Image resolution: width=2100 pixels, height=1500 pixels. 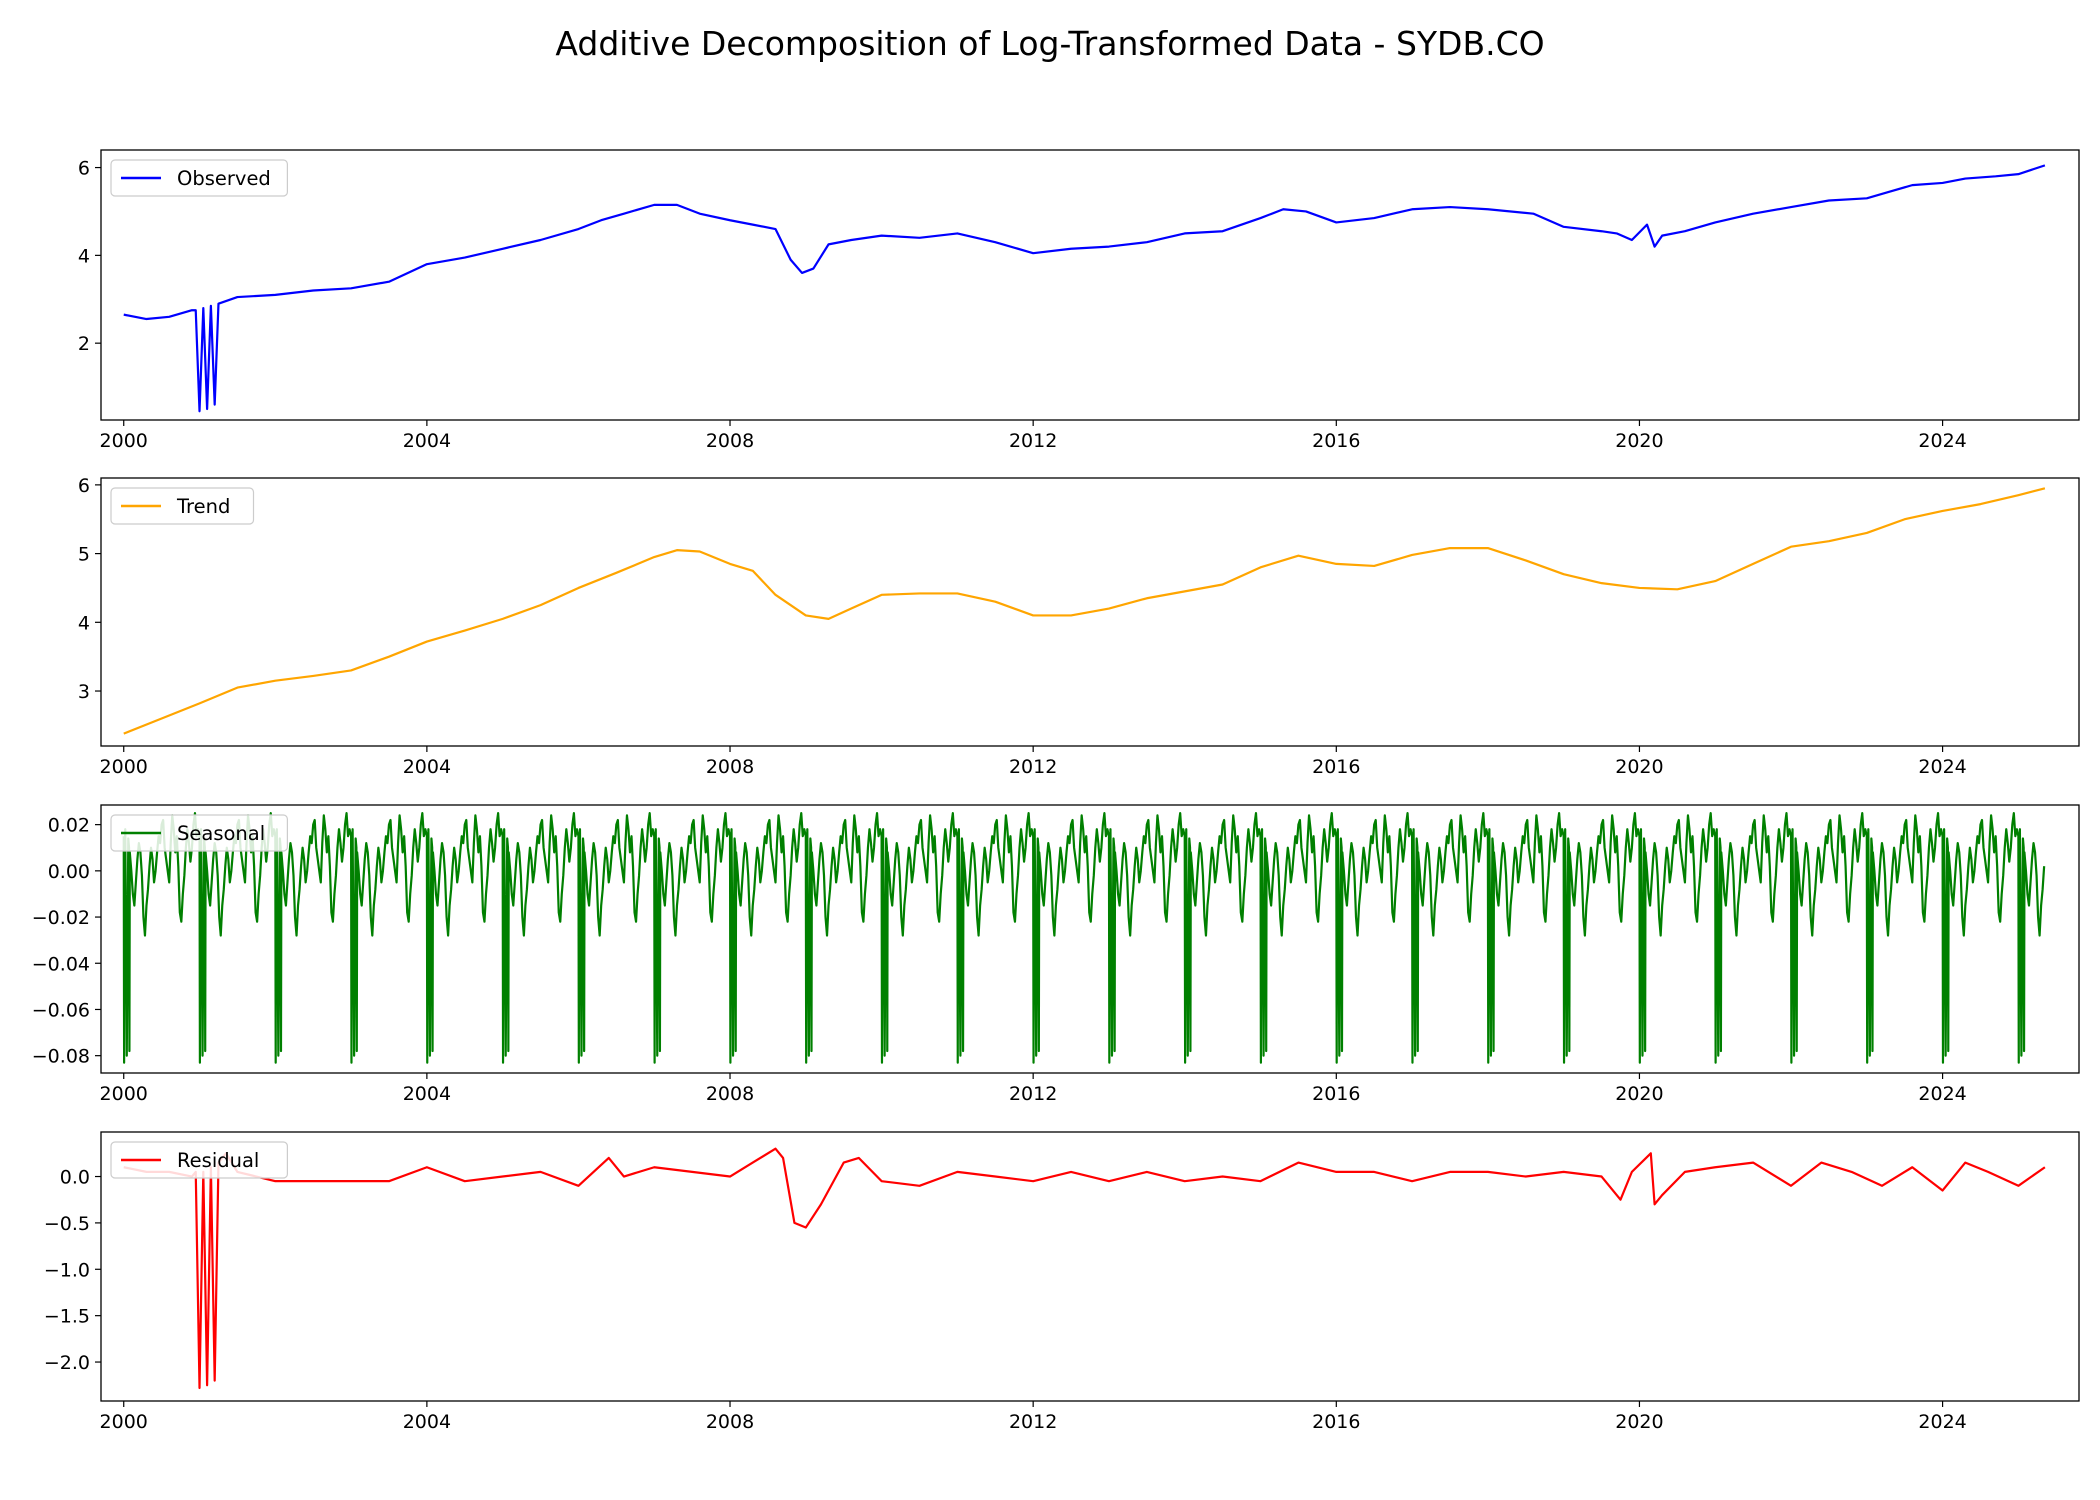 I want to click on residual-x-tick-label: 2024, so click(x=1942, y=1422).